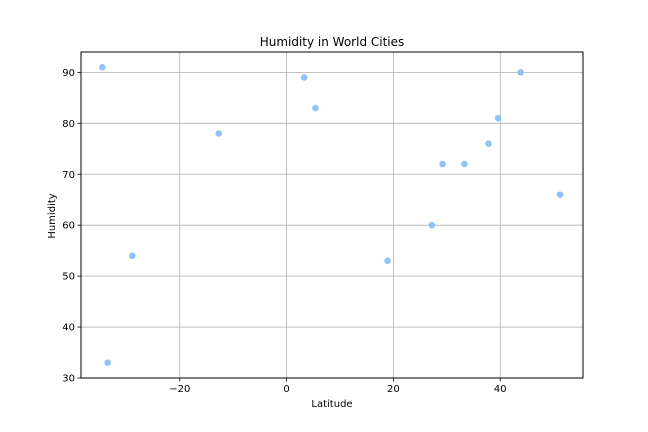 The image size is (648, 432). I want to click on y-axis-label: Humidity, so click(52, 215).